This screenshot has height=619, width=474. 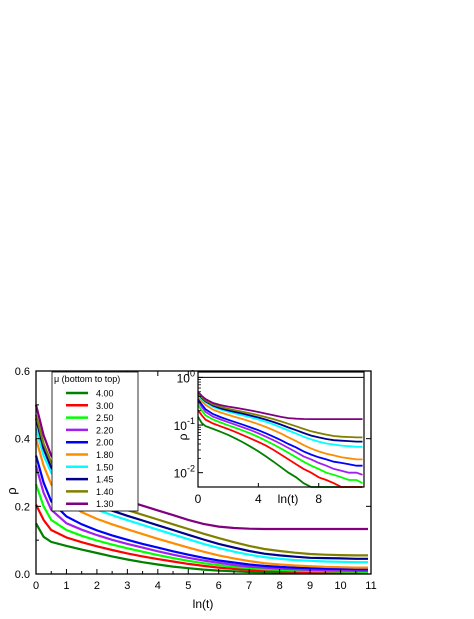 I want to click on inset-y-axis: 10⁰ 10⁻¹ 10⁻², so click(x=188, y=424).